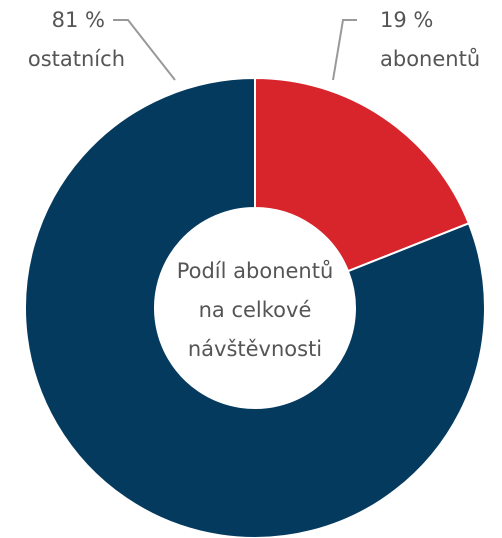 Image resolution: width=502 pixels, height=538 pixels. Describe the element at coordinates (430, 59) in the screenshot. I see `slice-category-label: abonentů` at that location.